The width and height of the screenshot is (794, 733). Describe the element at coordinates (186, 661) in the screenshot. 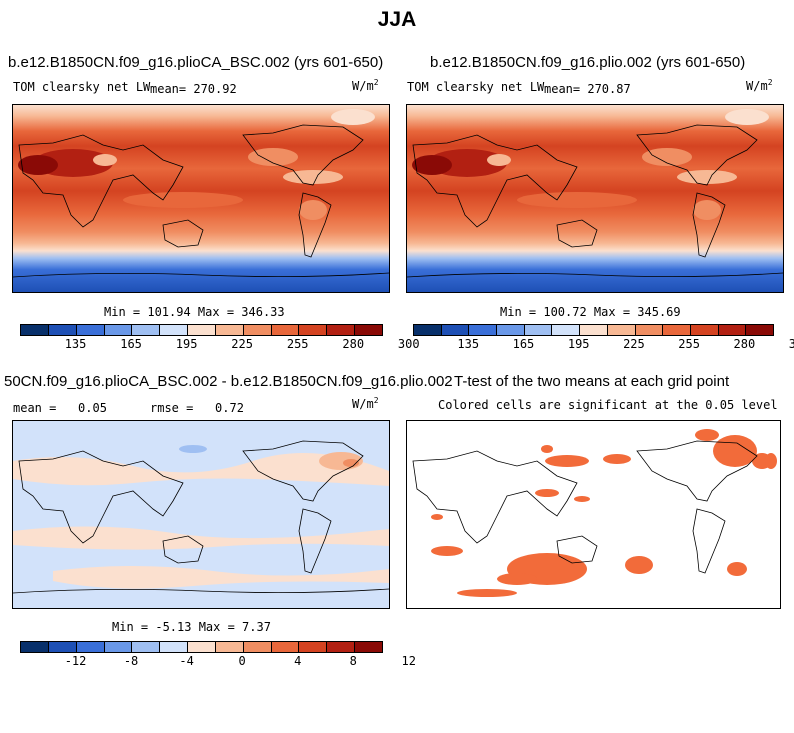

I see `colorbar-tick-label: -4` at that location.